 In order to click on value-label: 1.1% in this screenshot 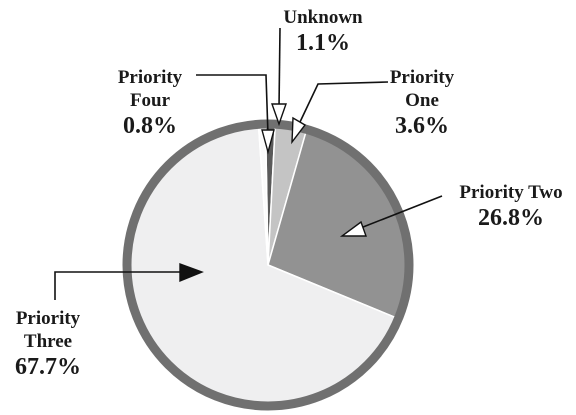, I will do `click(323, 43)`.